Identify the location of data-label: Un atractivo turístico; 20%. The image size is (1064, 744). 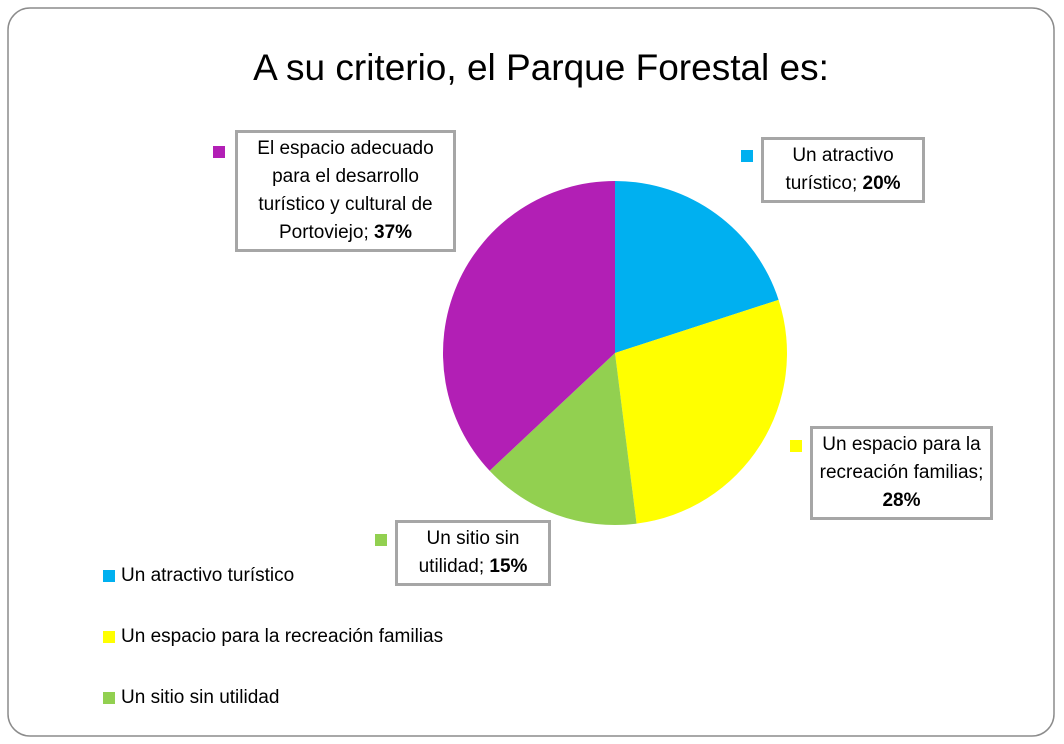
(843, 170).